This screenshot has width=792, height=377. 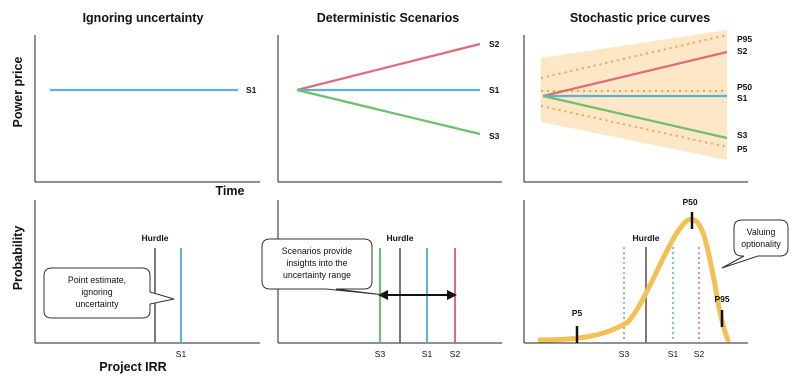 I want to click on panel2-title: Deterministic Scenarios, so click(x=388, y=18).